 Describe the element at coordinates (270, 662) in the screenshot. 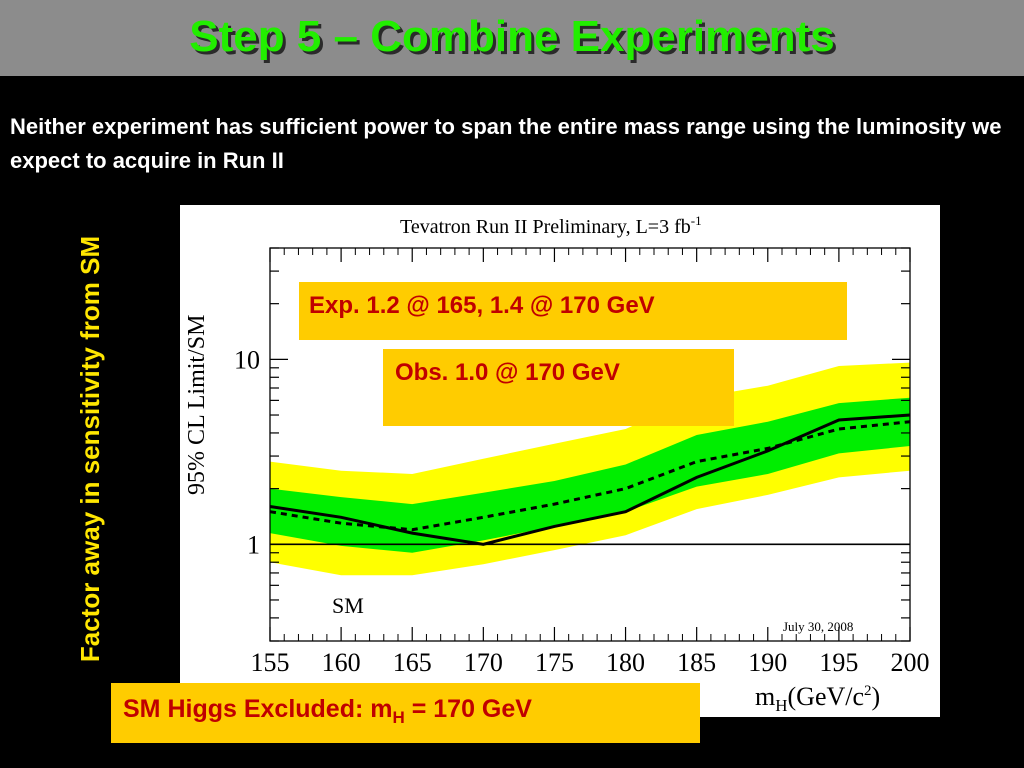

I see `x-tick-label: 155` at that location.